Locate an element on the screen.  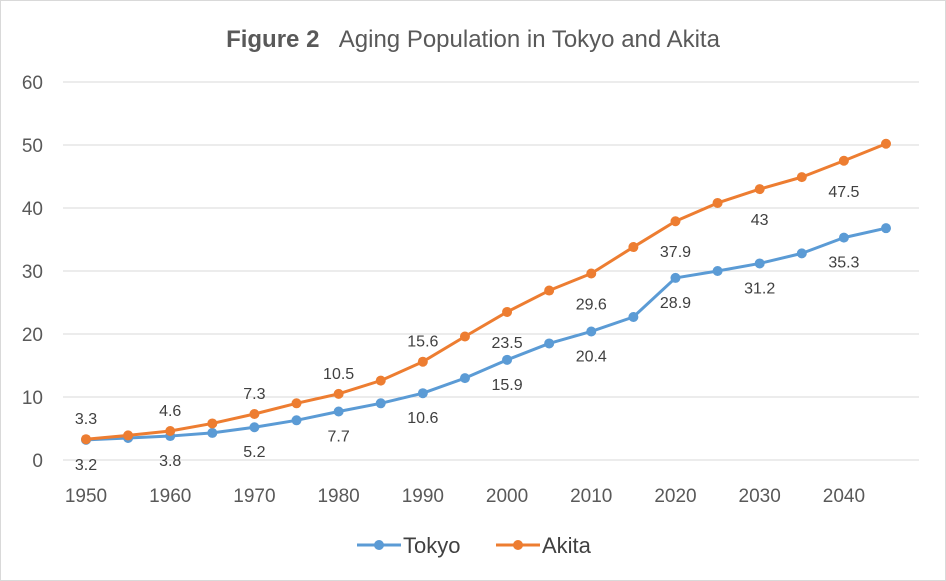
data-label-akita: 7.3 is located at coordinates (254, 394).